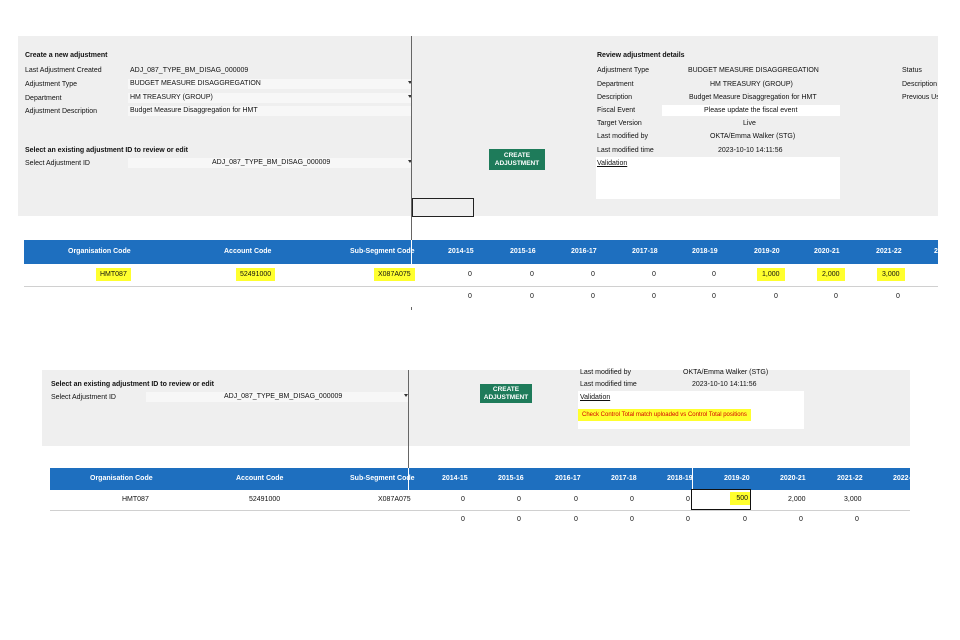 The height and width of the screenshot is (640, 960). What do you see at coordinates (753, 97) in the screenshot?
I see `review-description-value: Budget Measure Disaggregation for HMT` at bounding box center [753, 97].